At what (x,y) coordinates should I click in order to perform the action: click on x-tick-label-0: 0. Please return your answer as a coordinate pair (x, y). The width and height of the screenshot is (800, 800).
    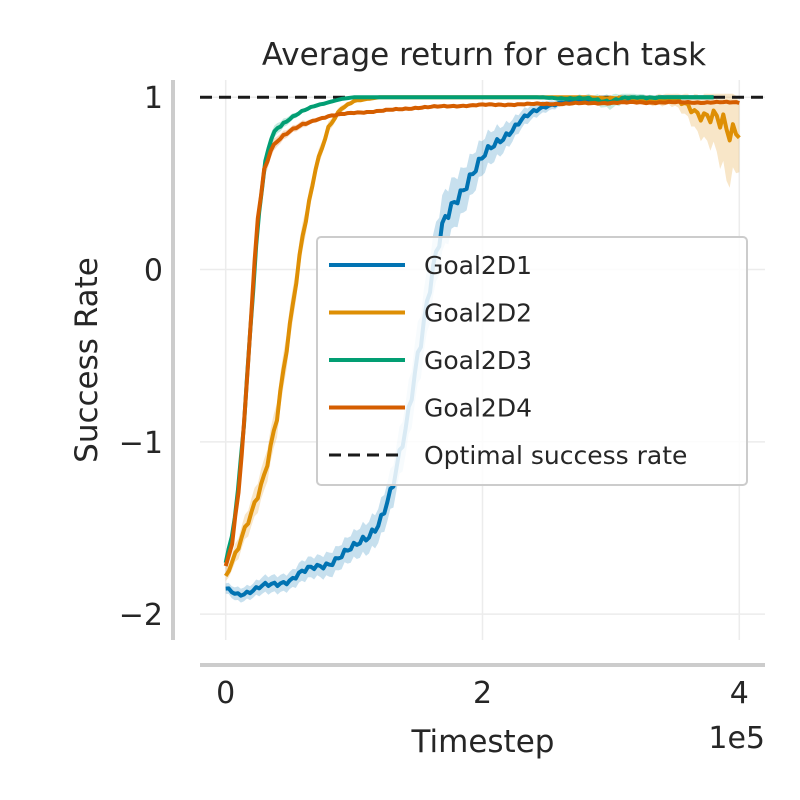
    Looking at the image, I should click on (225, 693).